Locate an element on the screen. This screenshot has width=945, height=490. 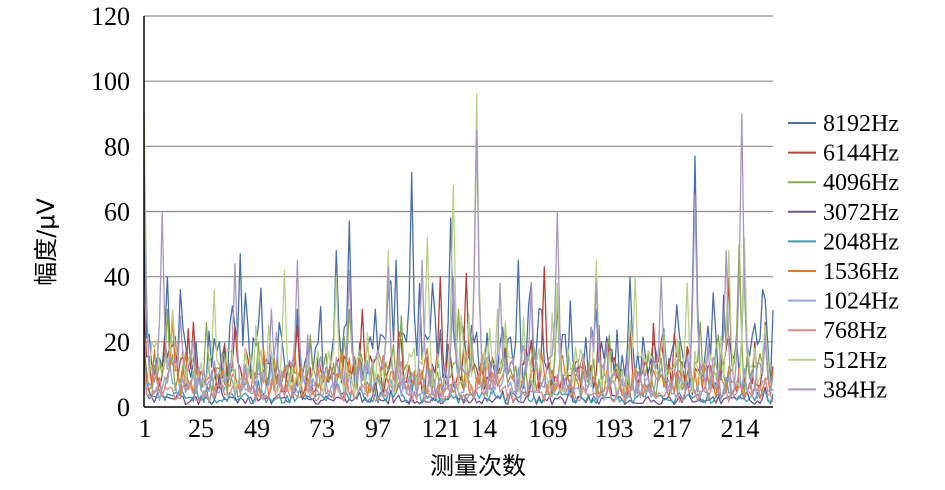
legend-entry: 1536Hz is located at coordinates (861, 272).